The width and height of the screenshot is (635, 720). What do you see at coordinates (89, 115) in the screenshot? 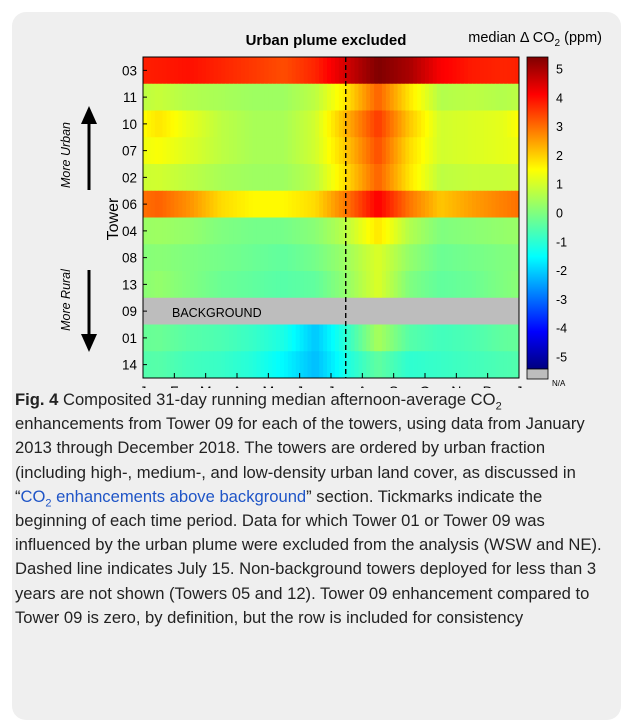
I see `arrow-up-icon` at bounding box center [89, 115].